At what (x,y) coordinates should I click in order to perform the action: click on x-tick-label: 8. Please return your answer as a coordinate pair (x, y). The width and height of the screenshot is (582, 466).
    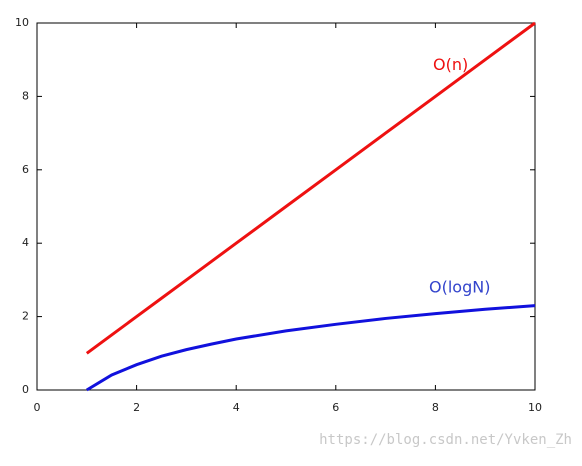
    Looking at the image, I should click on (435, 407).